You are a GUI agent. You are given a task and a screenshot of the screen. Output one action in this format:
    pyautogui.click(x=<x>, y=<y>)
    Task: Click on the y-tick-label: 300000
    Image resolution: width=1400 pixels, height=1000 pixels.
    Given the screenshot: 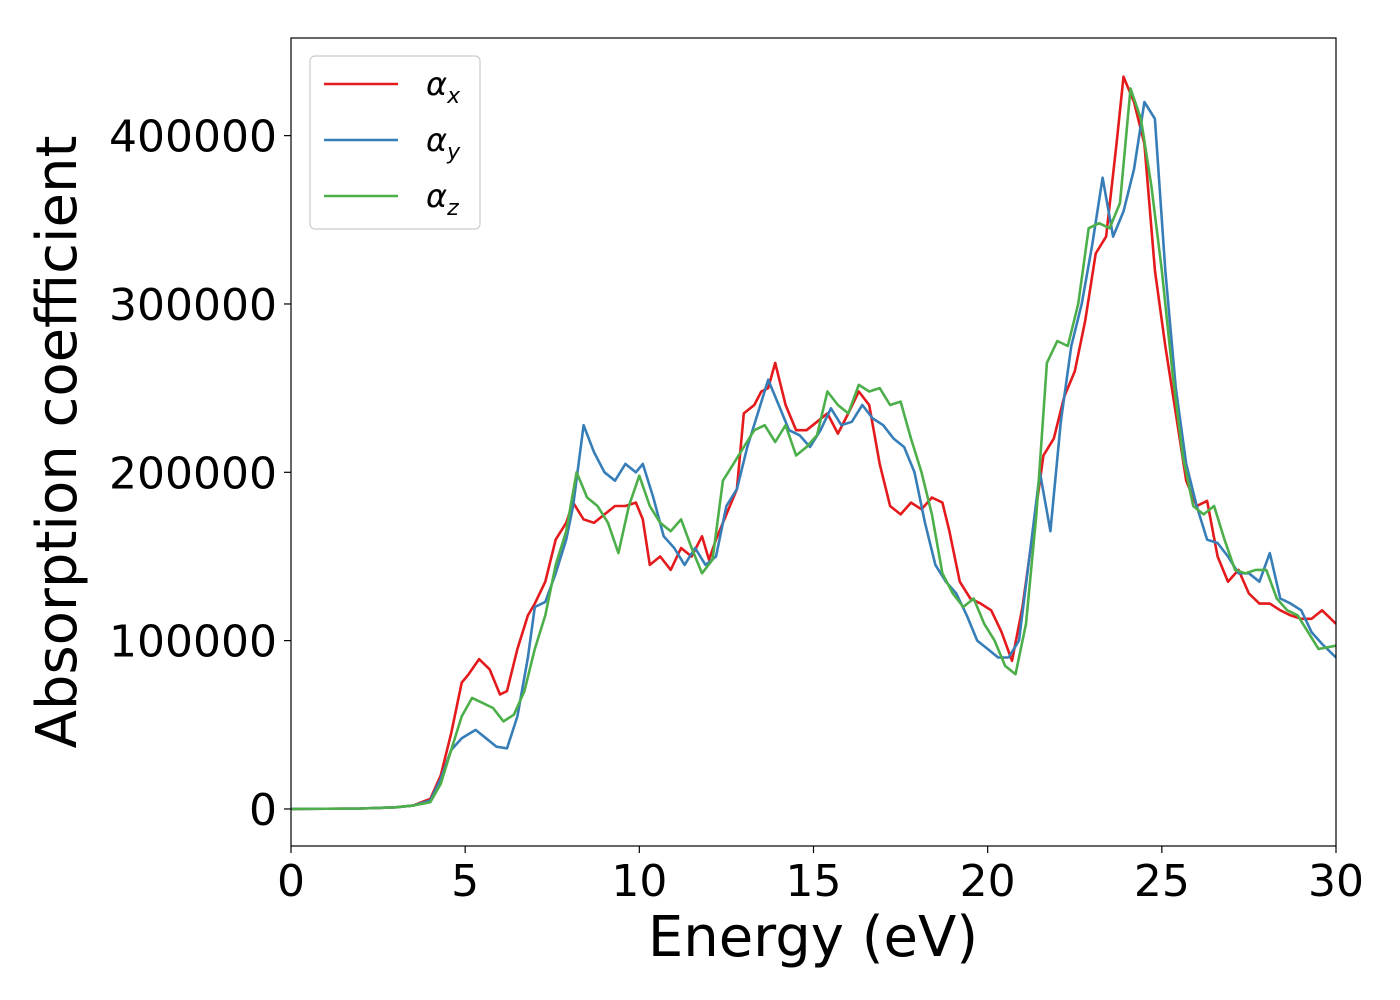 What is the action you would take?
    pyautogui.click(x=193, y=305)
    